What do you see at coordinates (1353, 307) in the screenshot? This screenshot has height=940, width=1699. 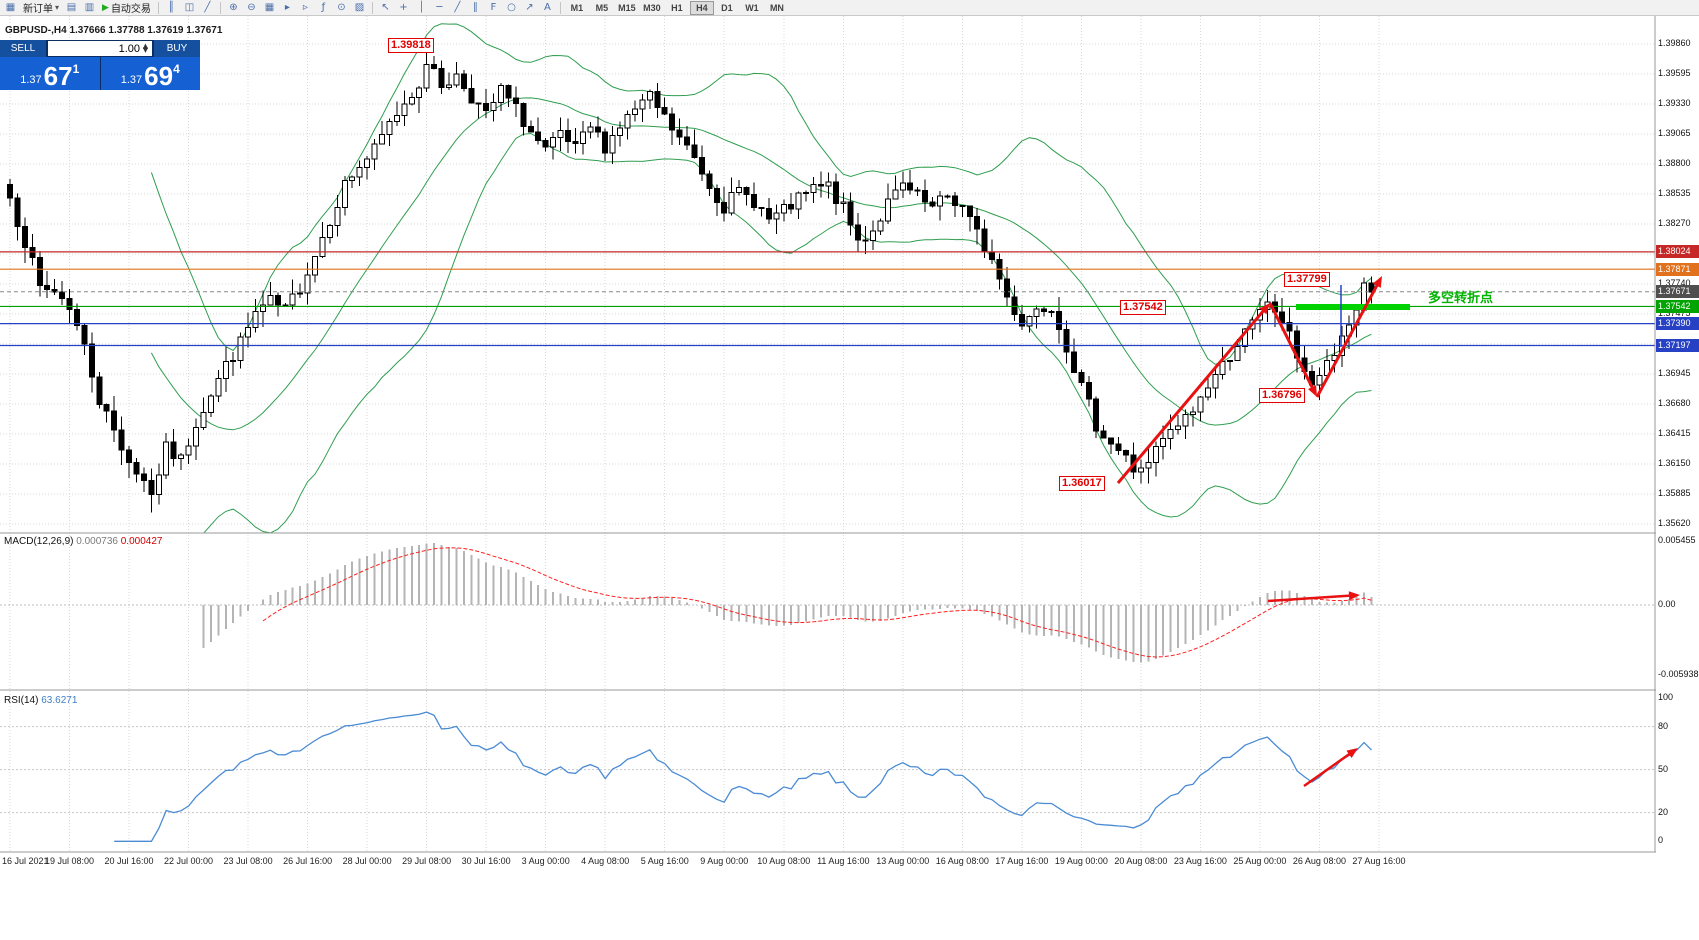 I see `pivot-highlight-segment` at bounding box center [1353, 307].